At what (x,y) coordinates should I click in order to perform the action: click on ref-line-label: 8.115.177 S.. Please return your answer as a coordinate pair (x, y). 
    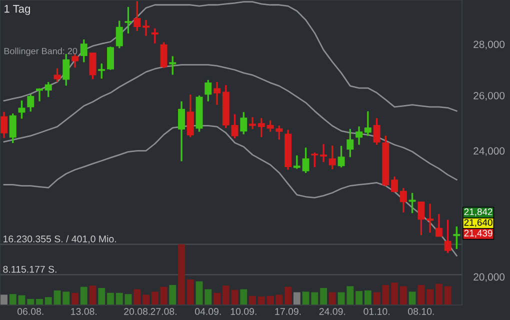
    Looking at the image, I should click on (29, 269).